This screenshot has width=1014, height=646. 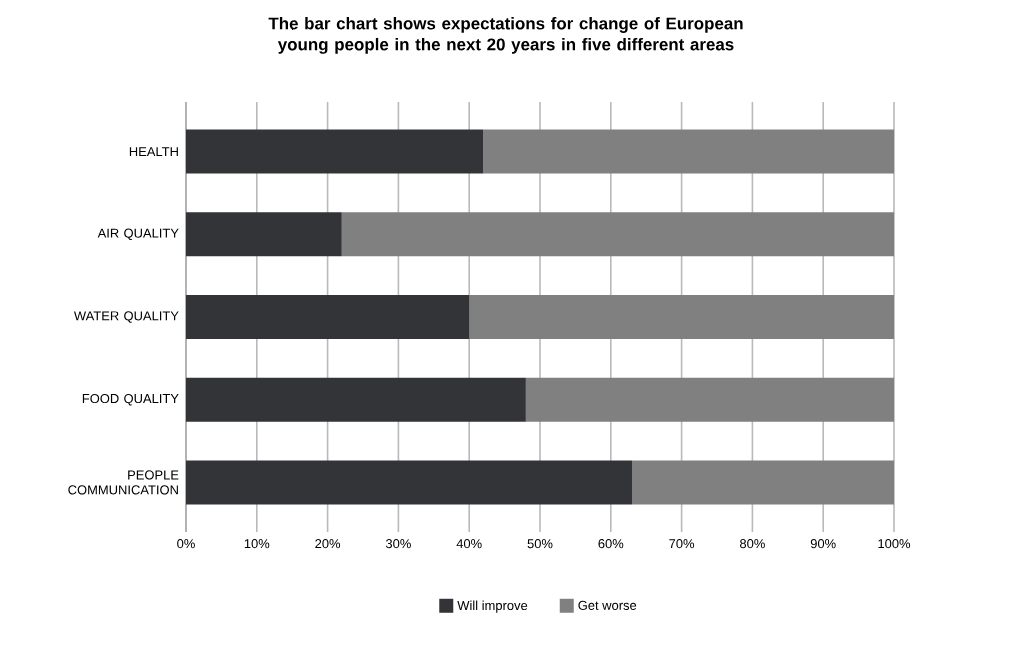 I want to click on chart-title: The bar chart shows expectations for change of European young people in the next 20 years in five different areas, so click(x=505, y=35).